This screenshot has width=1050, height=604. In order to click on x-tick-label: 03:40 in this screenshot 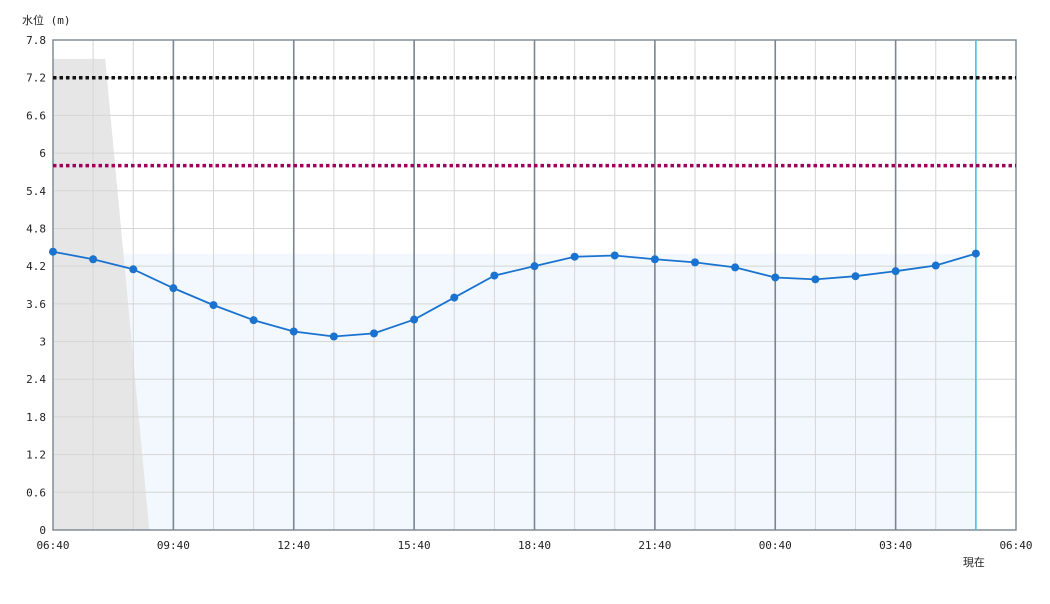, I will do `click(895, 545)`.